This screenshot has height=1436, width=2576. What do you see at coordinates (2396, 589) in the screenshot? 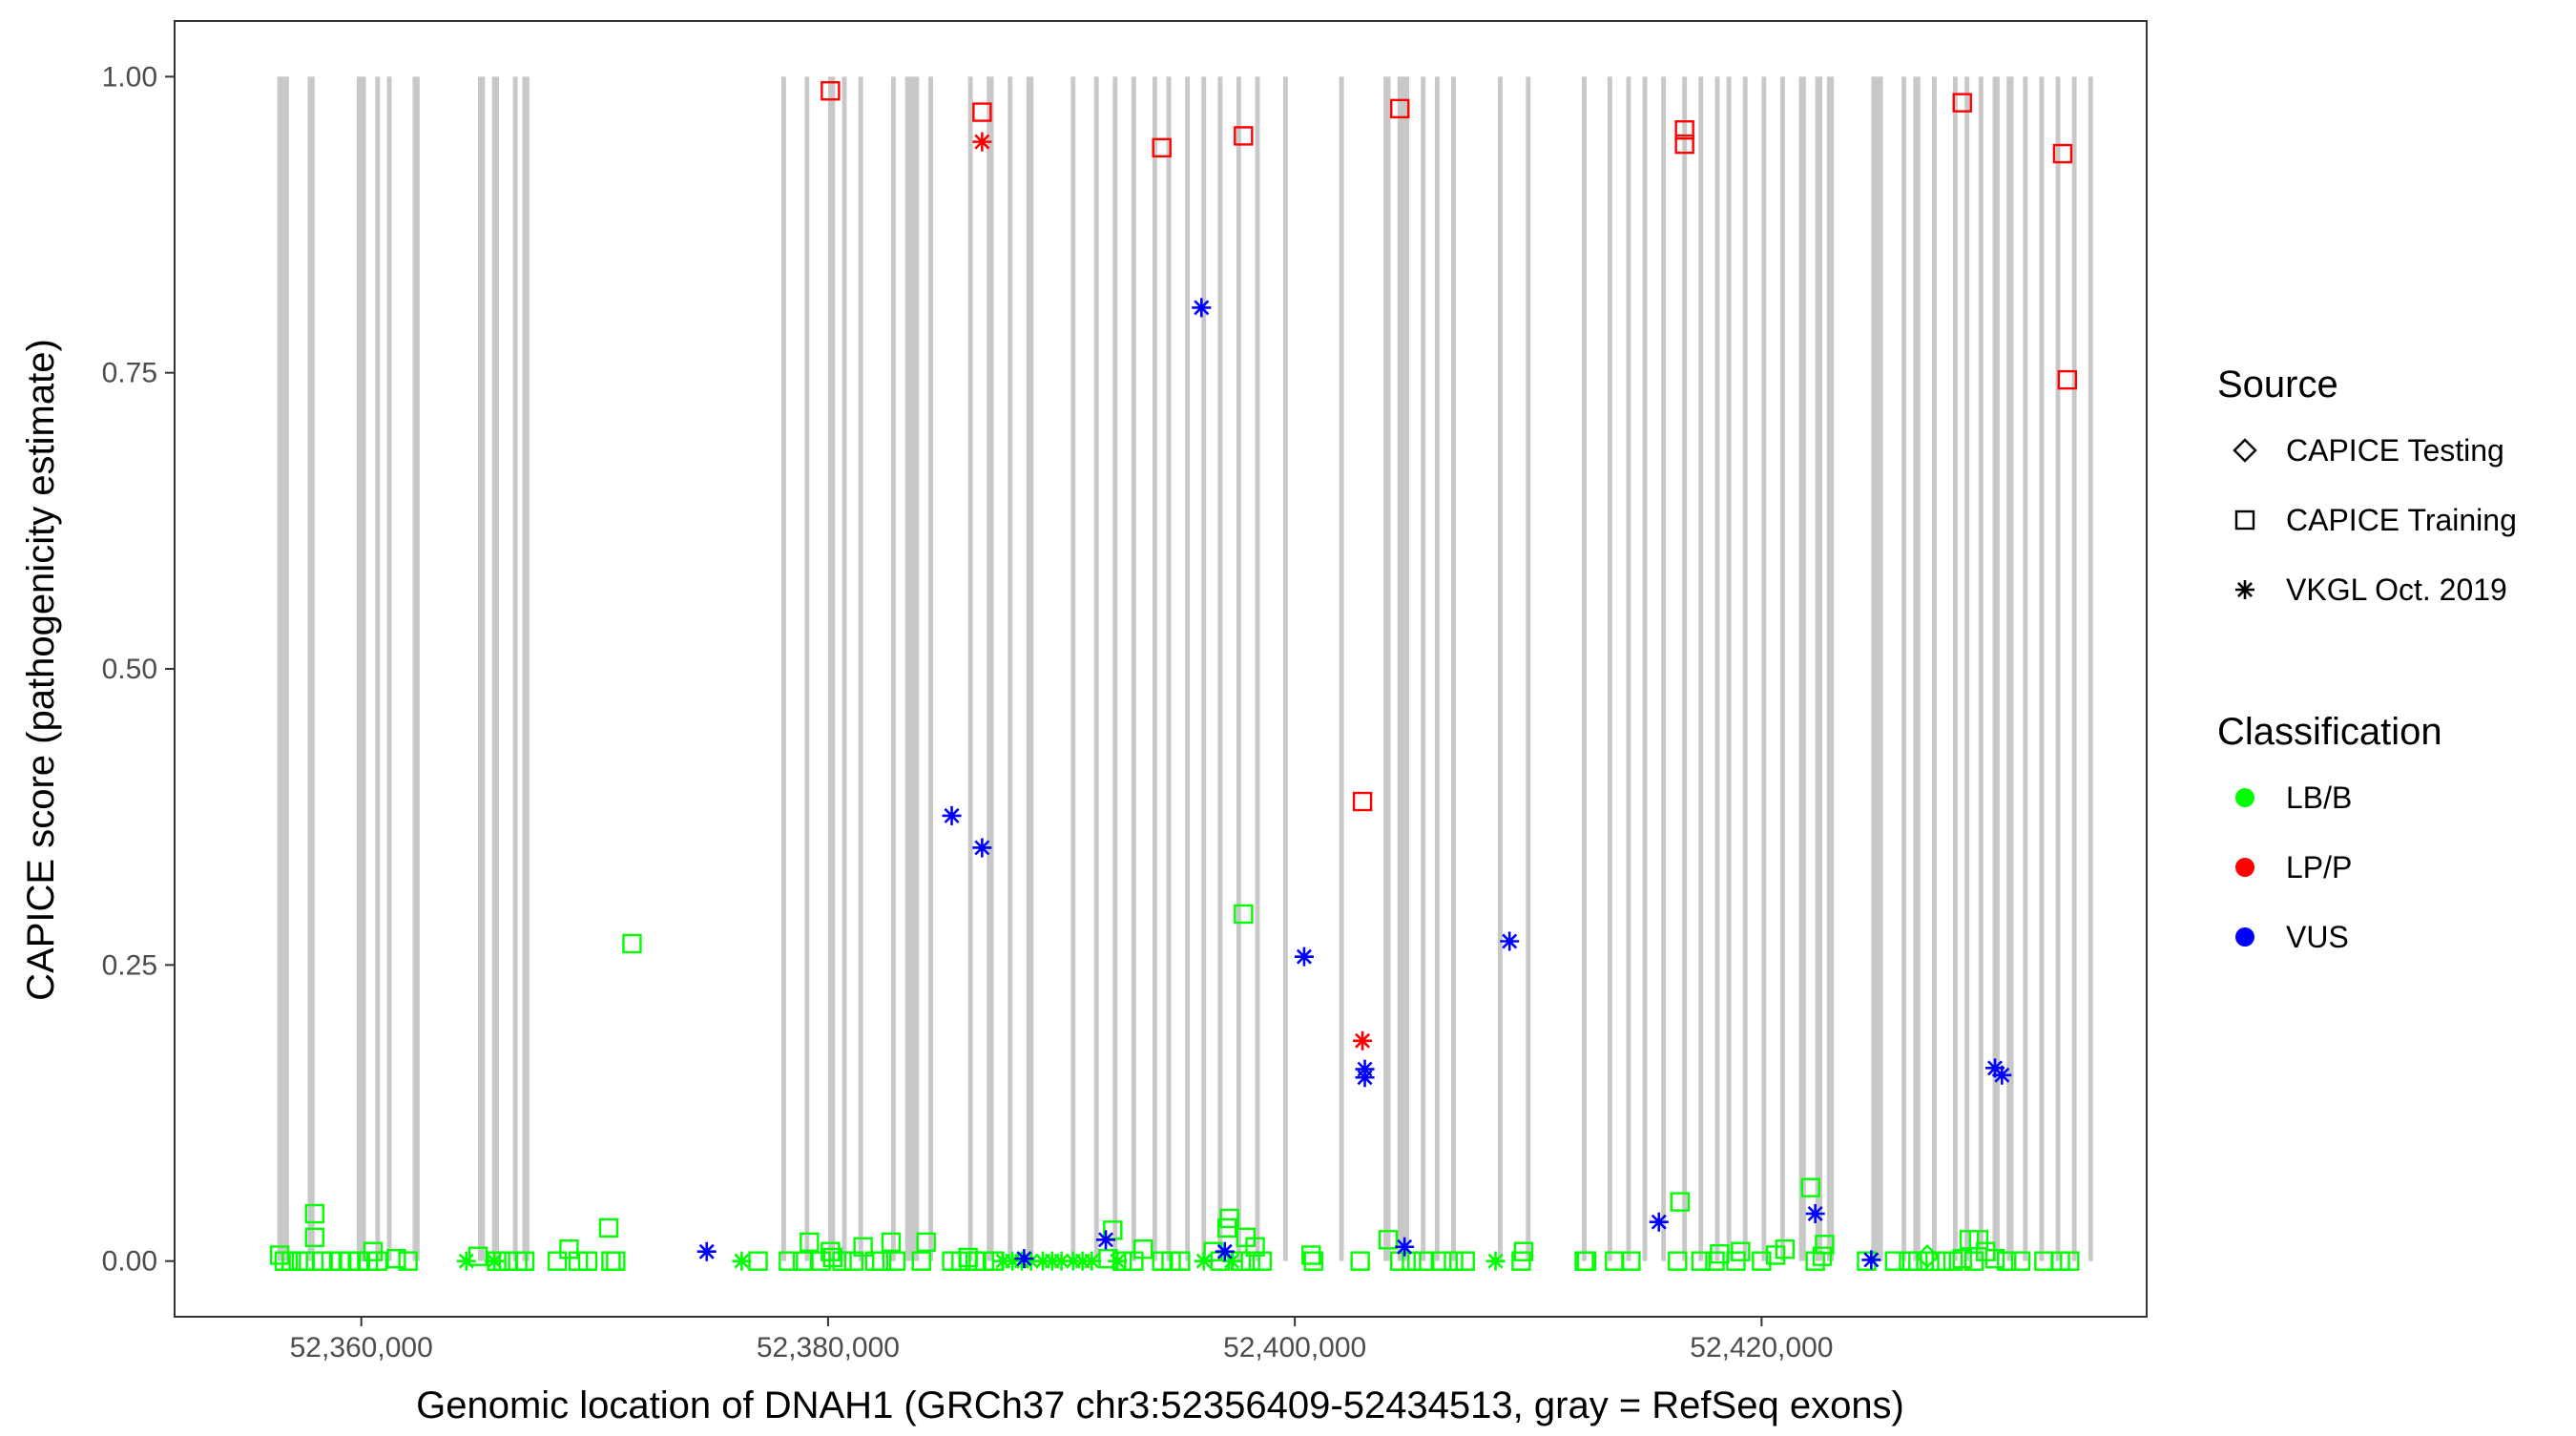
I see `legend-source-label: VKGL Oct. 2019` at bounding box center [2396, 589].